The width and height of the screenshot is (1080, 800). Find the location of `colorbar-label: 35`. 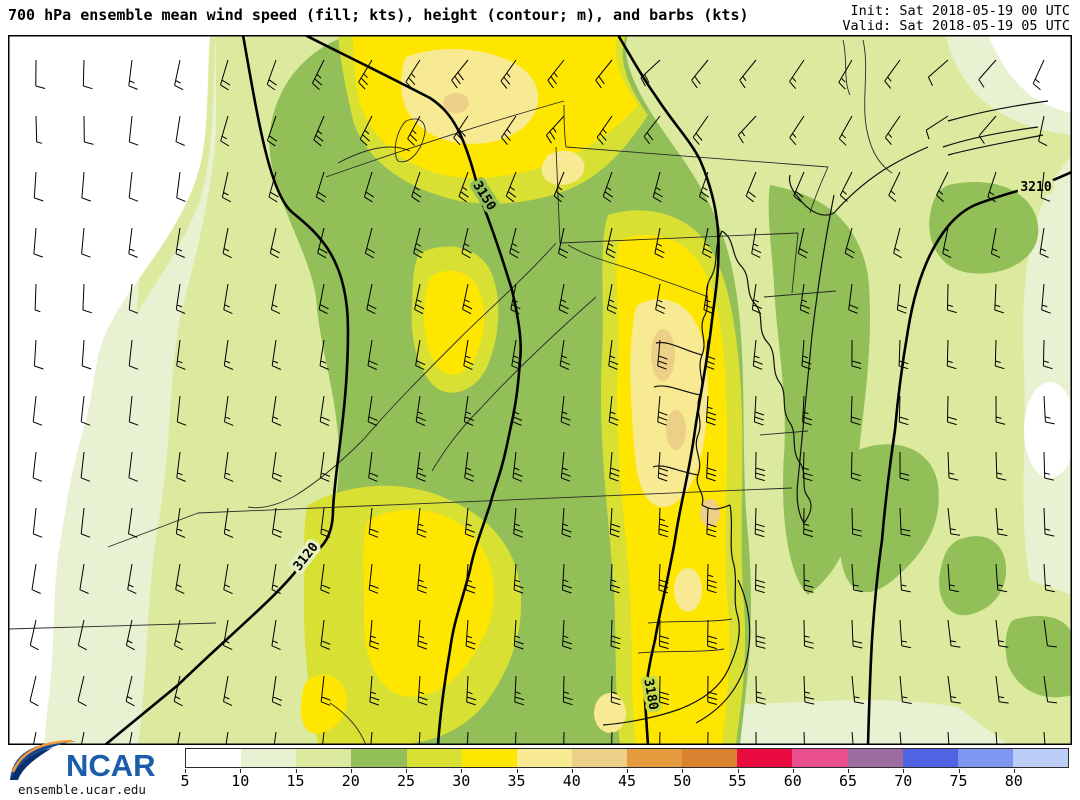

colorbar-label: 35 is located at coordinates (516, 781).